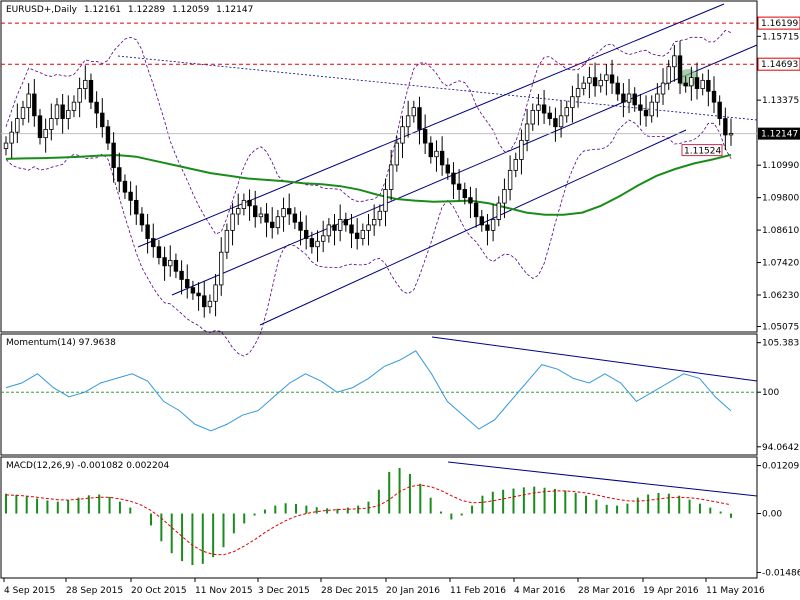 This screenshot has width=800, height=600. I want to click on level-value-label: 1.14693, so click(779, 65).